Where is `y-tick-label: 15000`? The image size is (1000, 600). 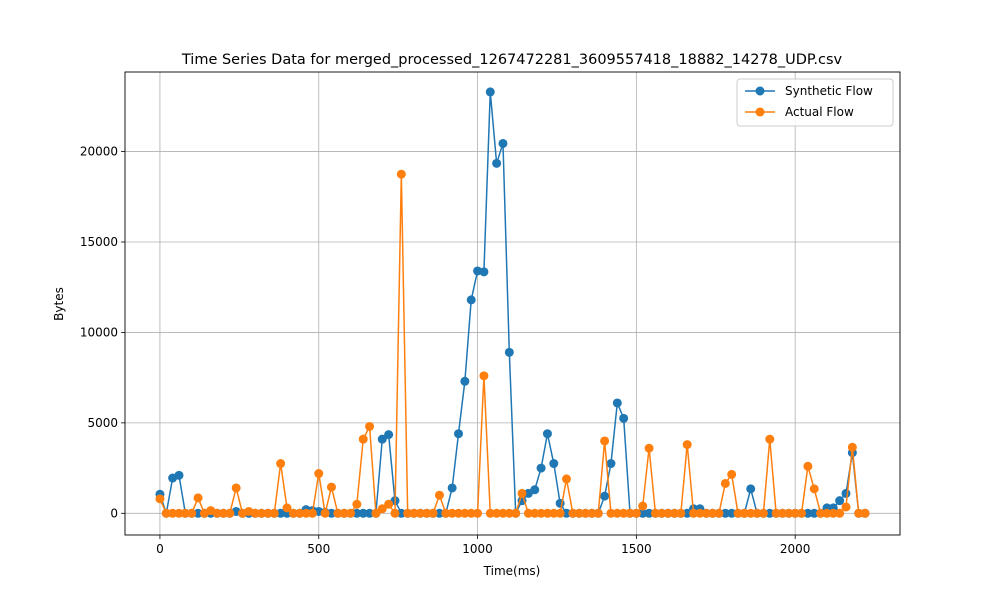 y-tick-label: 15000 is located at coordinates (99, 242).